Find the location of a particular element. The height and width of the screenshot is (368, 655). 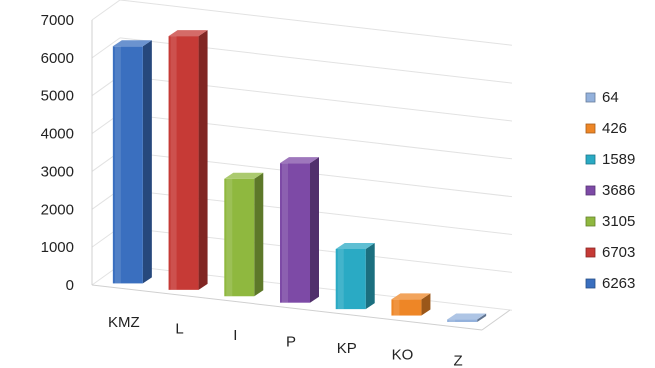

legend-label: 6263 is located at coordinates (618, 283).